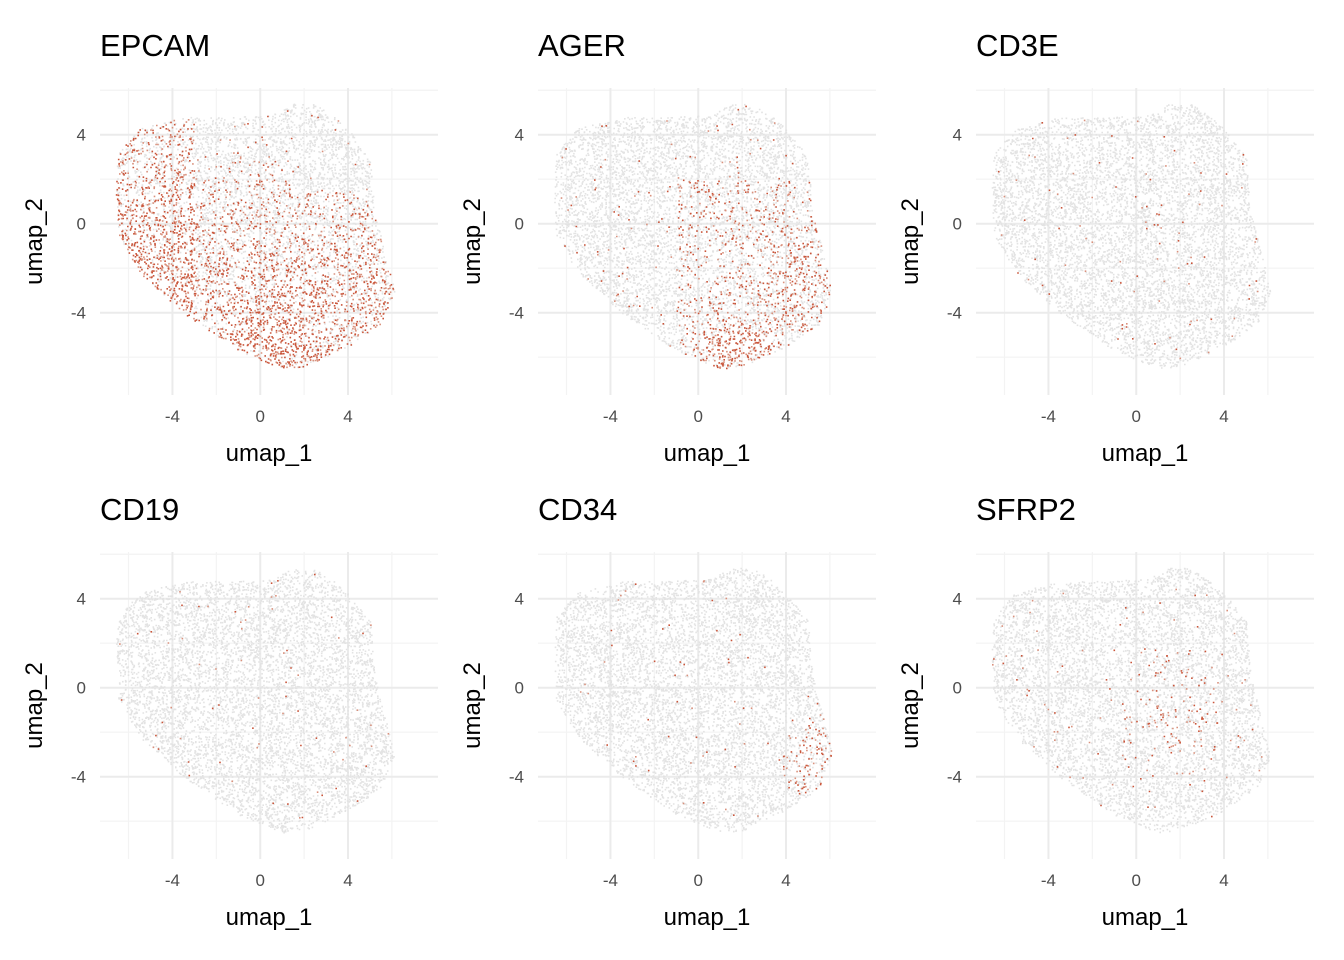 Image resolution: width=1344 pixels, height=960 pixels. Describe the element at coordinates (155, 45) in the screenshot. I see `panel-title: EPCAM` at that location.